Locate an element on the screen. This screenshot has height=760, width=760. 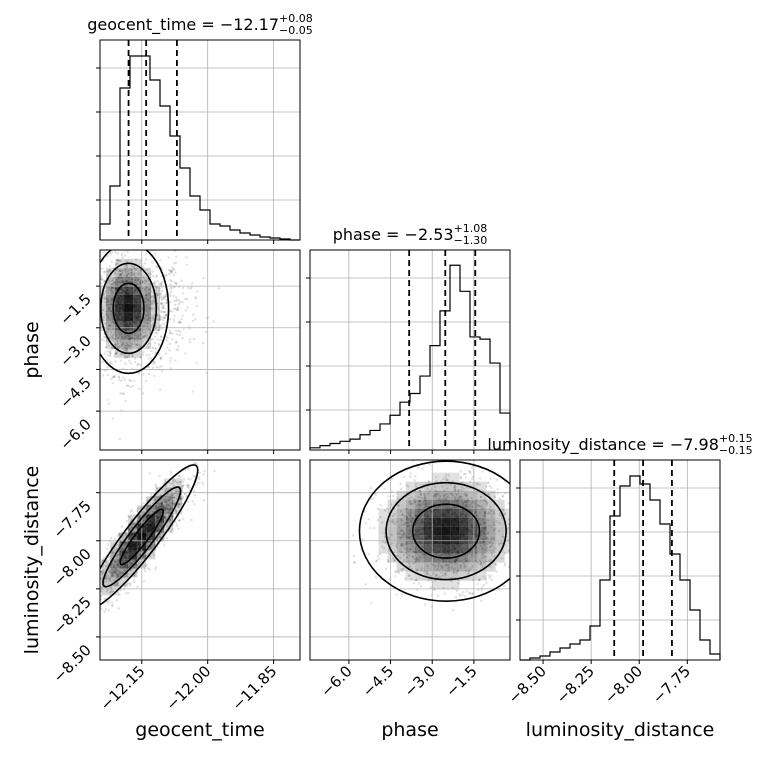
y-tick-label: −8.25 is located at coordinates (72, 615).